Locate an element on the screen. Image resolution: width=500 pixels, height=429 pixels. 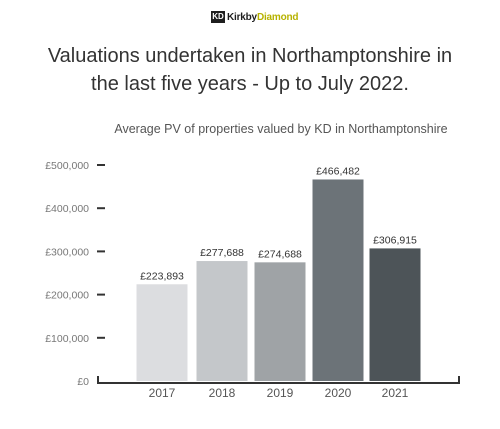
y-tick-label: £100,000 is located at coordinates (67, 339).